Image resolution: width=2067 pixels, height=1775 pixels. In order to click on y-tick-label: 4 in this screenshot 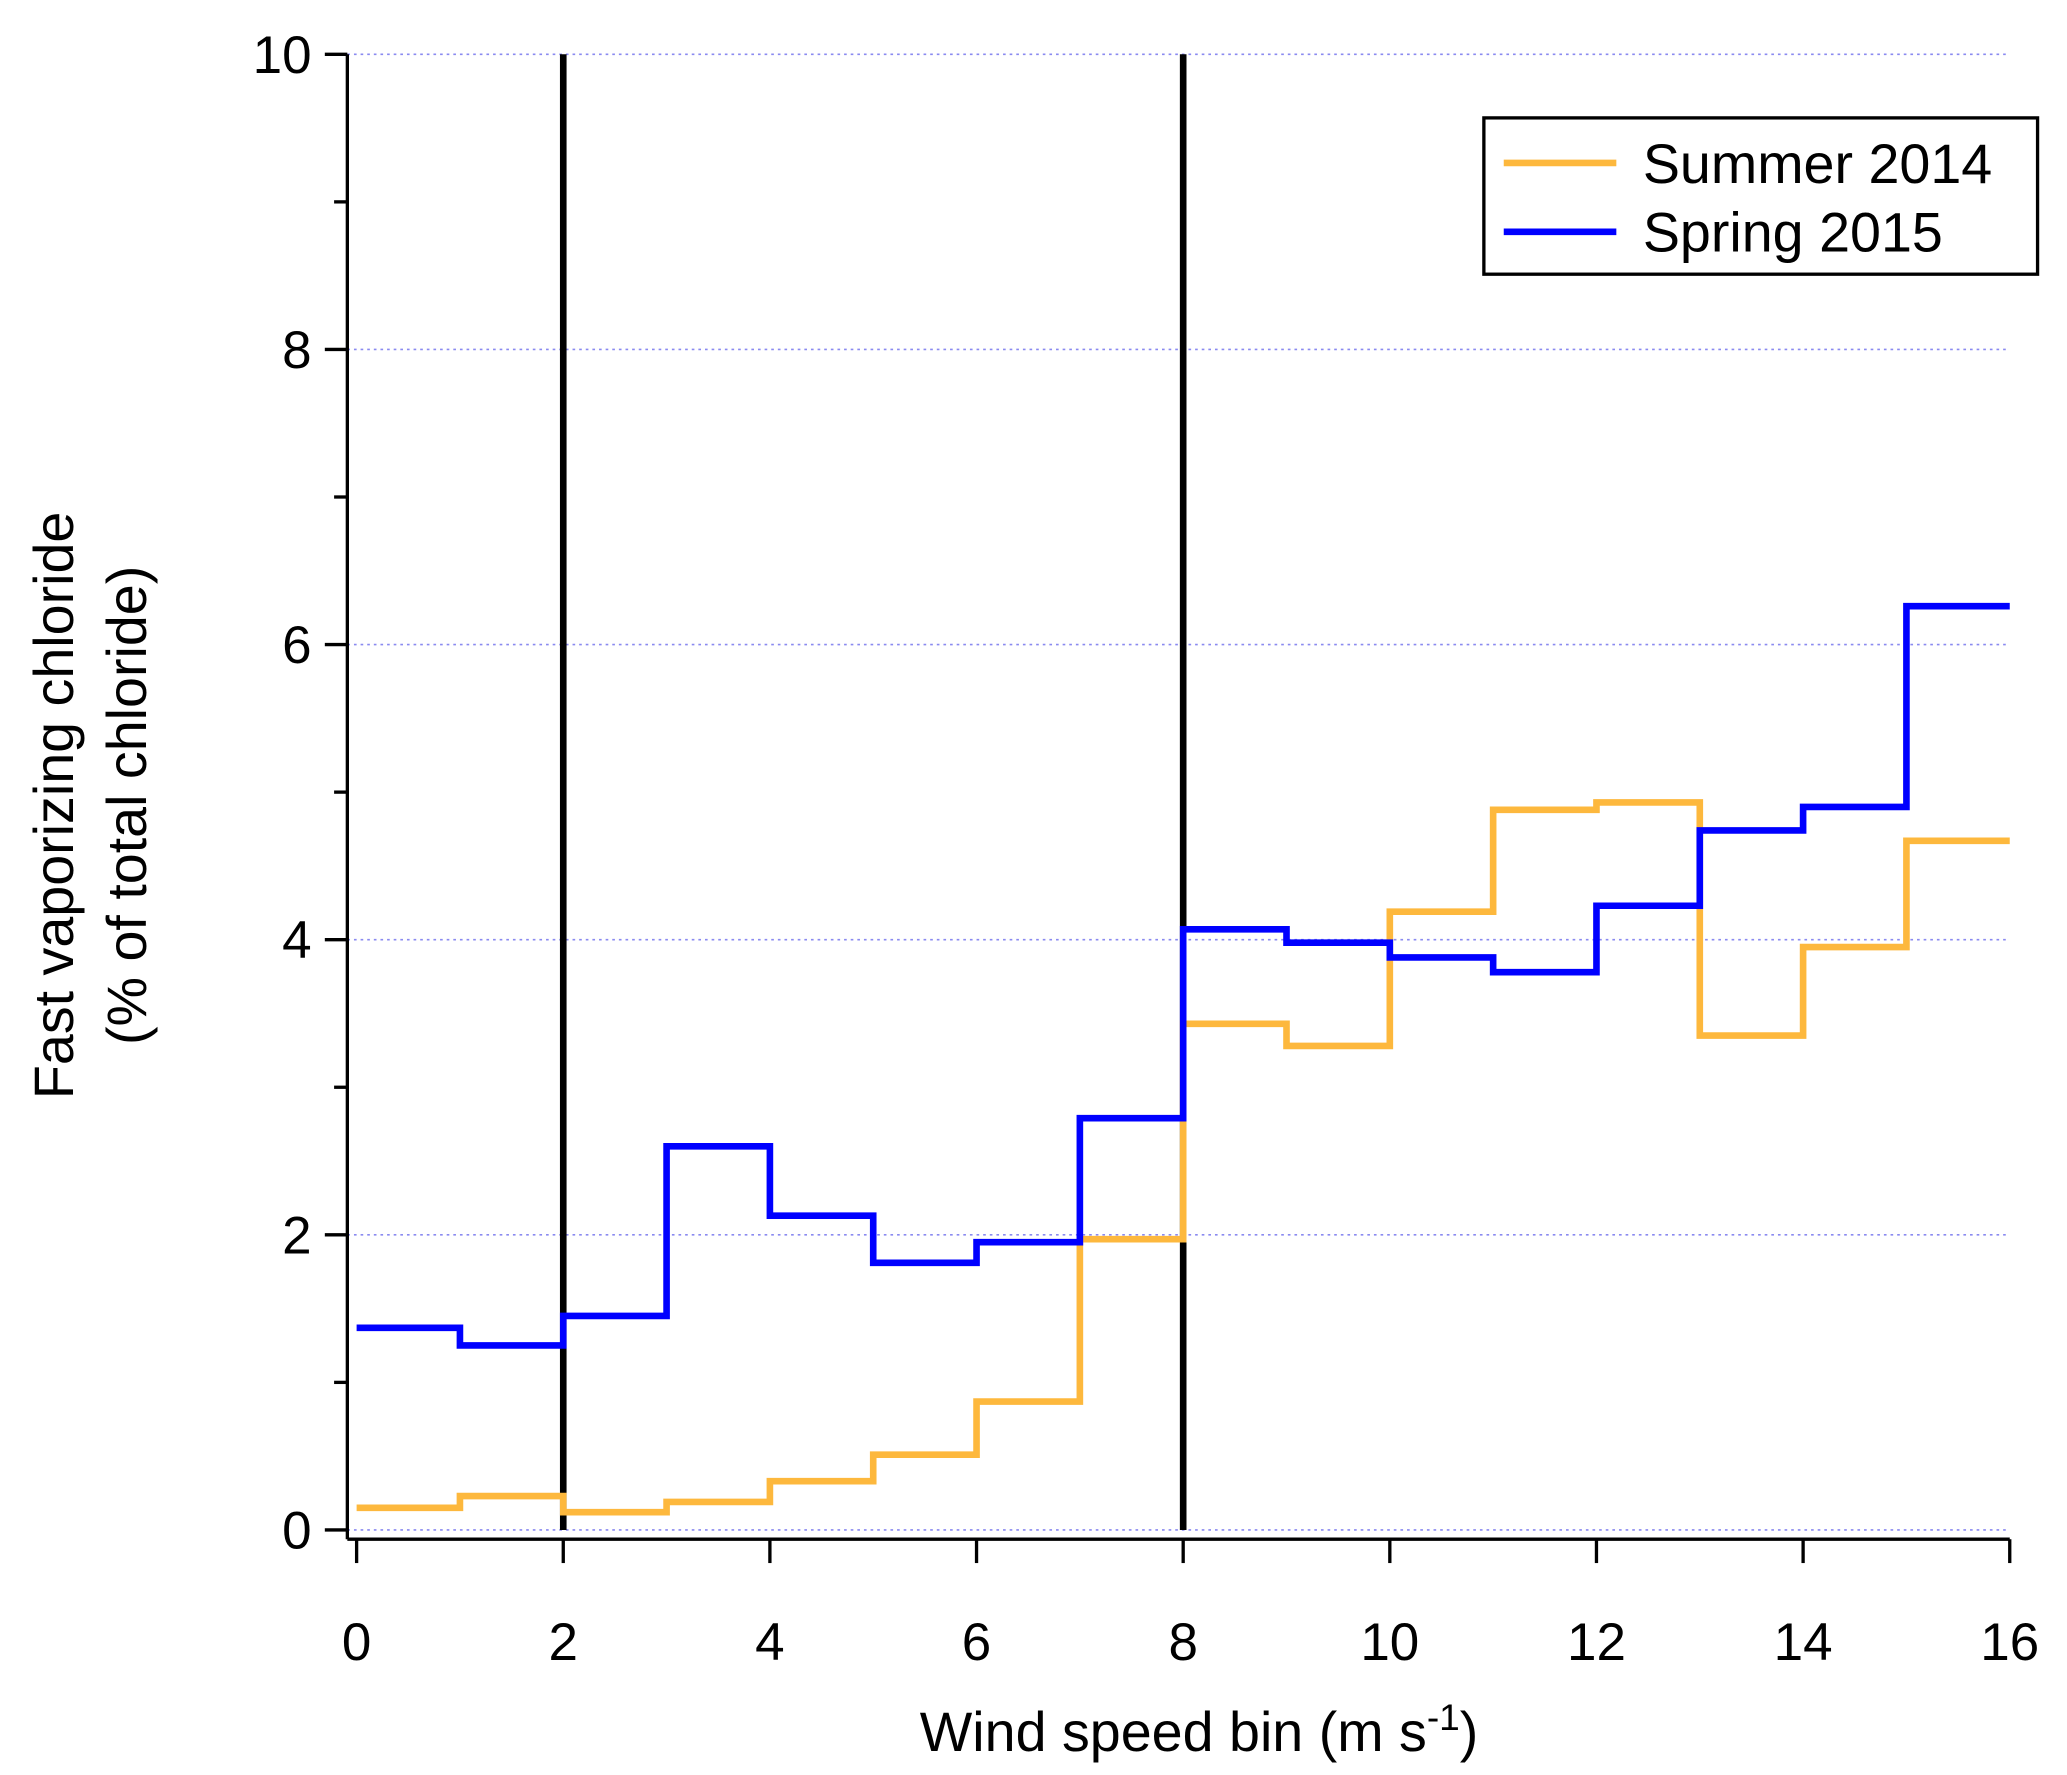, I will do `click(296, 940)`.